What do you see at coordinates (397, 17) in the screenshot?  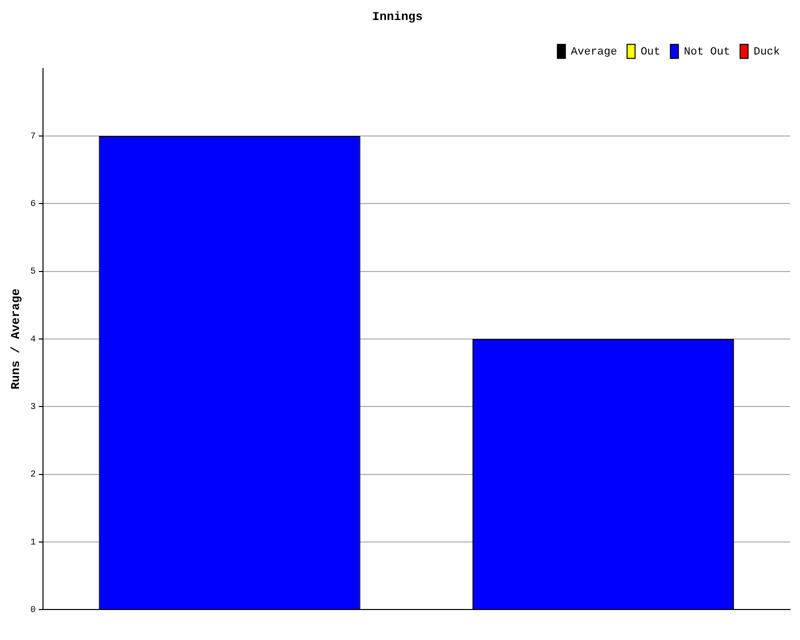 I see `chart-title: Innings` at bounding box center [397, 17].